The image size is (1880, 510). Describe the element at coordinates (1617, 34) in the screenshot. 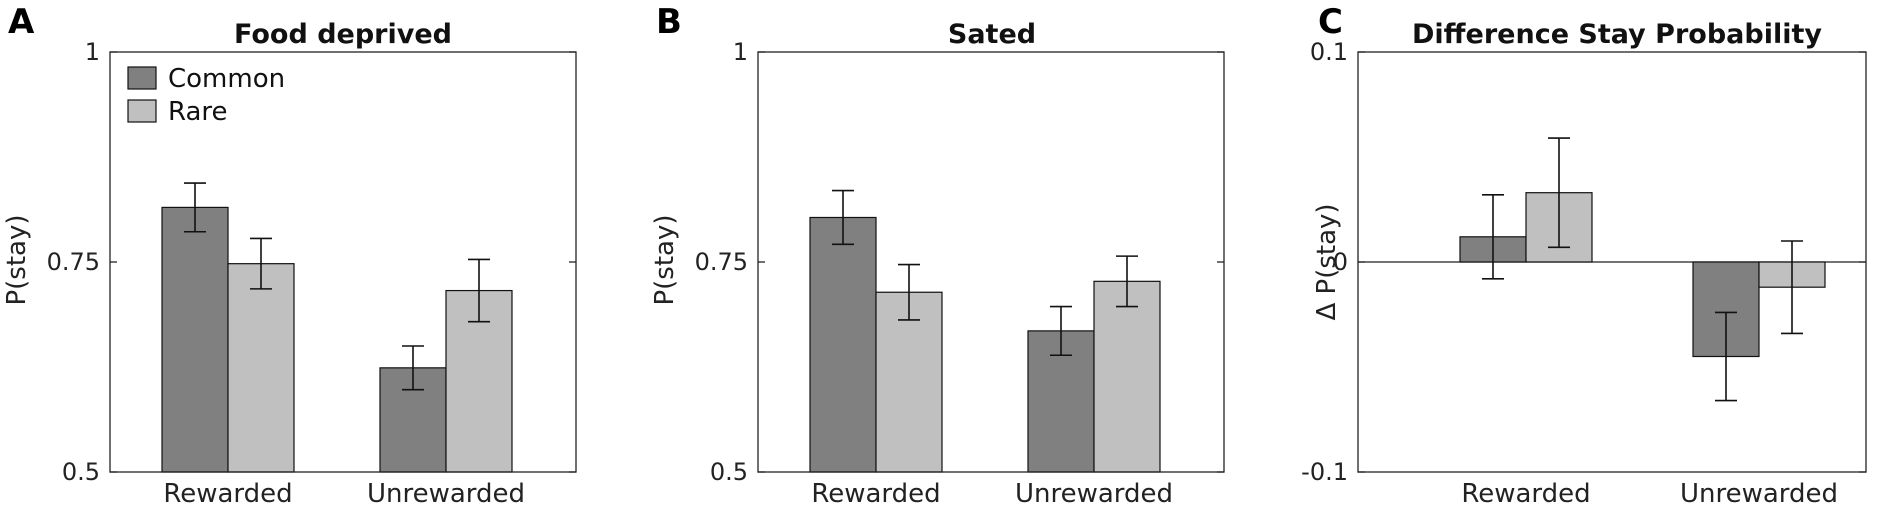

I see `chart-title: Difference Stay Probability` at that location.